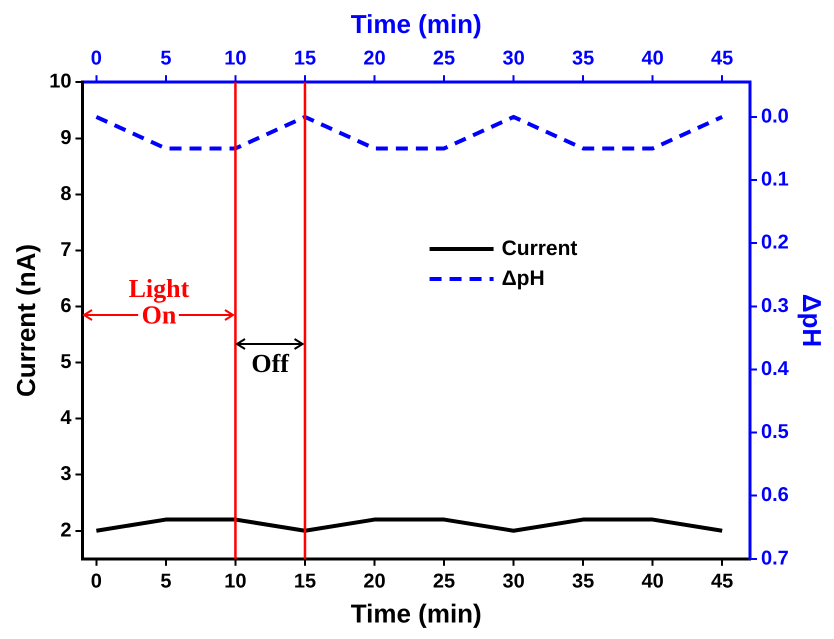 This screenshot has width=834, height=639. I want to click on x2-axis-title: Time (min), so click(416, 23).